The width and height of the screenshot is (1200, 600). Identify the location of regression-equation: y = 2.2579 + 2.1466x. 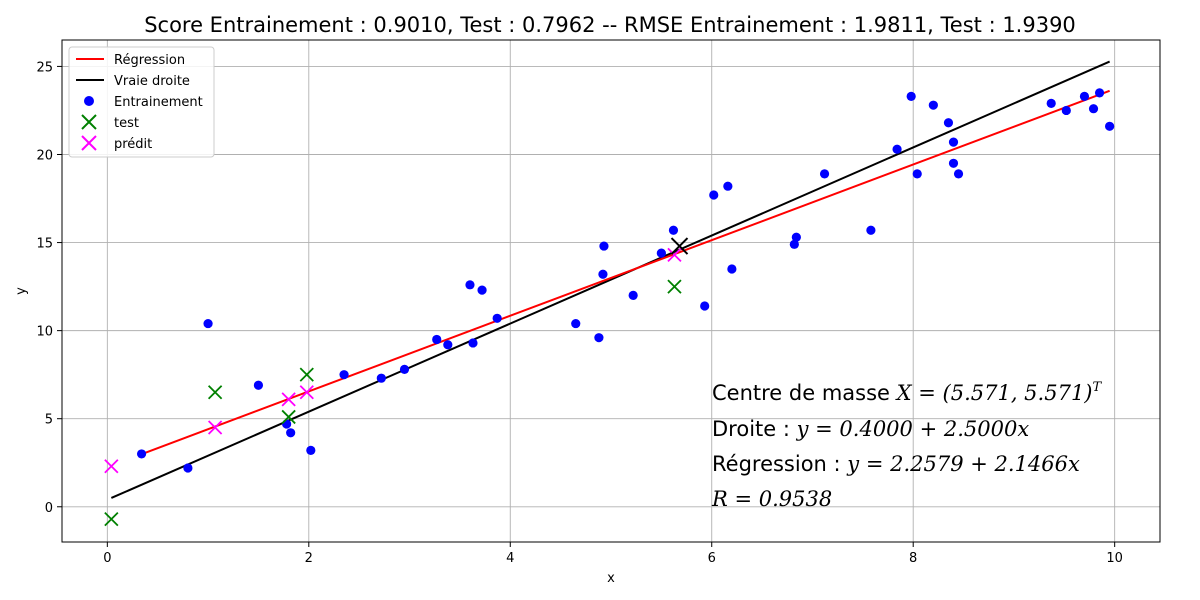
(963, 464).